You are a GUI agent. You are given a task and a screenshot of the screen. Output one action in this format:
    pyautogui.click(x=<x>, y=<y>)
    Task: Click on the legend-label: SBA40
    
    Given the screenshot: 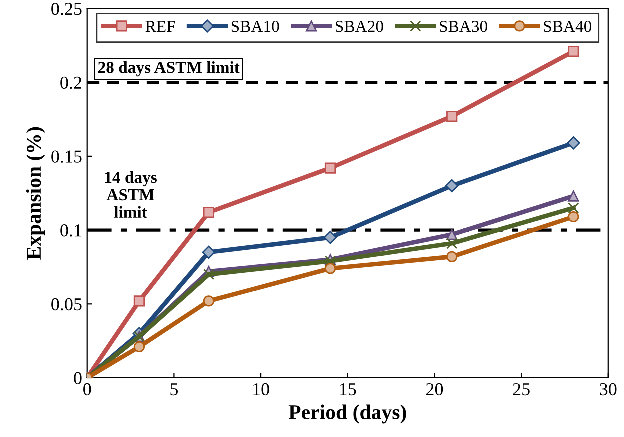 What is the action you would take?
    pyautogui.click(x=568, y=26)
    